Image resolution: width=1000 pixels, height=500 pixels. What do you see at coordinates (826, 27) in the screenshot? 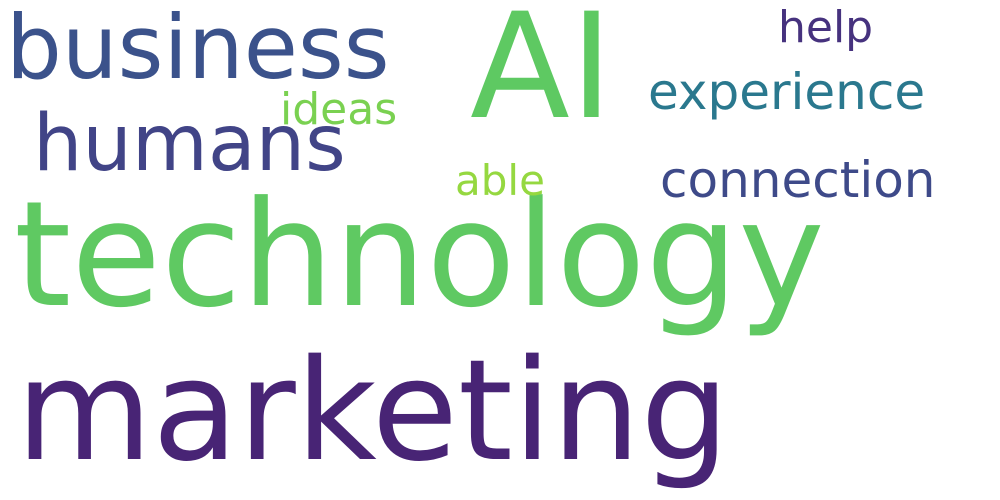
I see `word-help: help` at bounding box center [826, 27].